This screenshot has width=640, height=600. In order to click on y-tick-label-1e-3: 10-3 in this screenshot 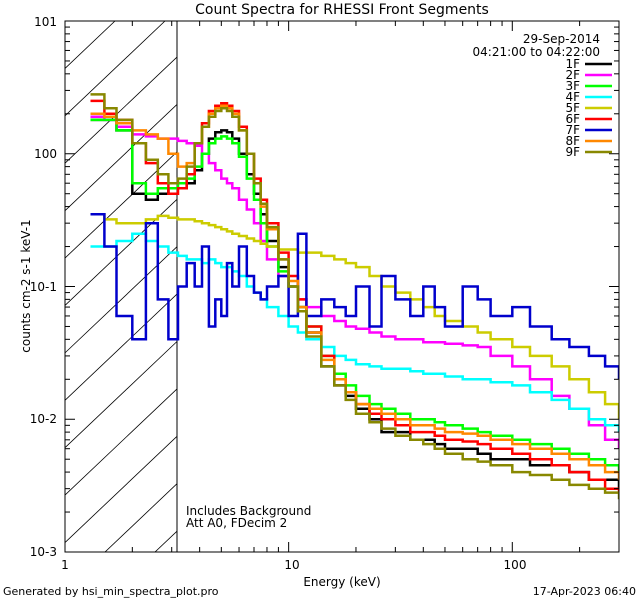, I will do `click(43, 552)`.